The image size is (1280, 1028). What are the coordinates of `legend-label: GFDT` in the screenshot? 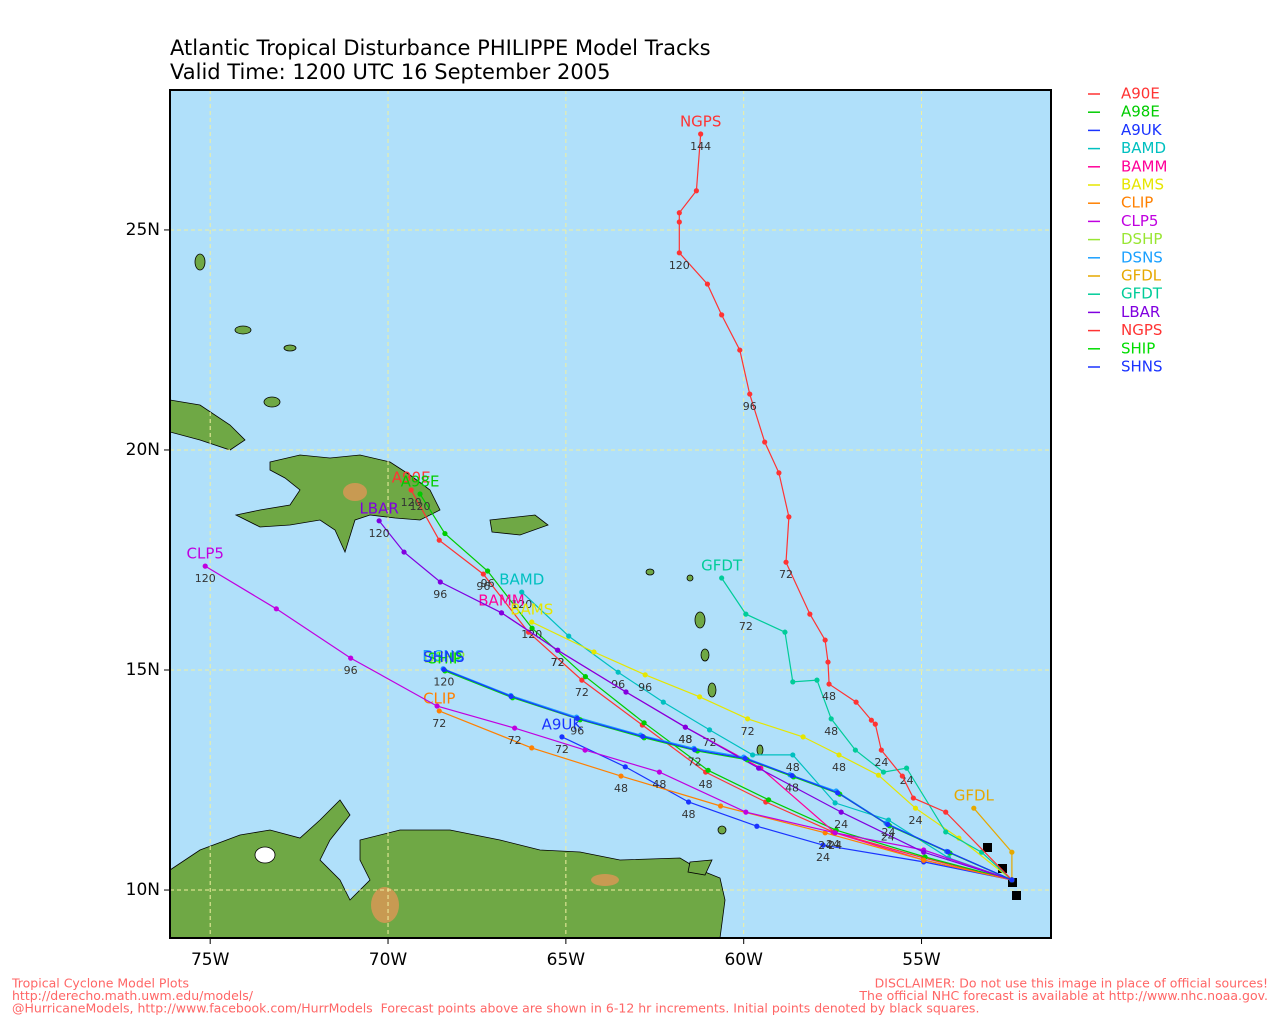 It's located at (1142, 294).